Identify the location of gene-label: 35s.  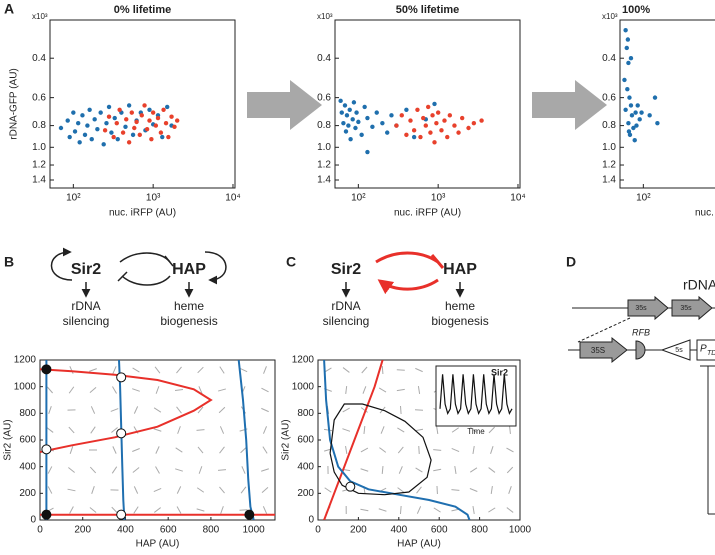
(686, 308).